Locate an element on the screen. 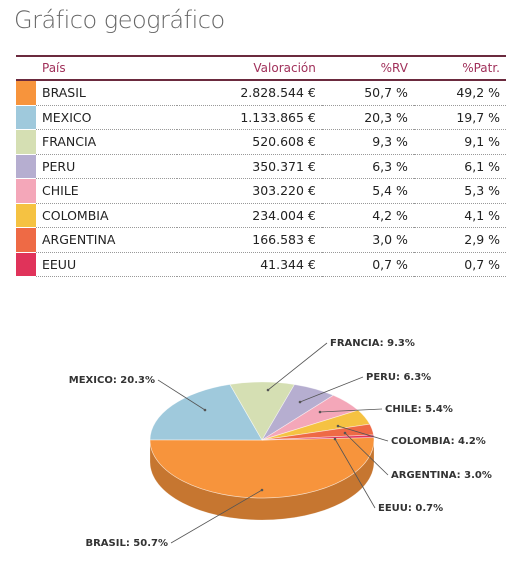 The height and width of the screenshot is (576, 526). table-row: FRANCIA 520.608 €9,3 % 9,1 % is located at coordinates (261, 142).